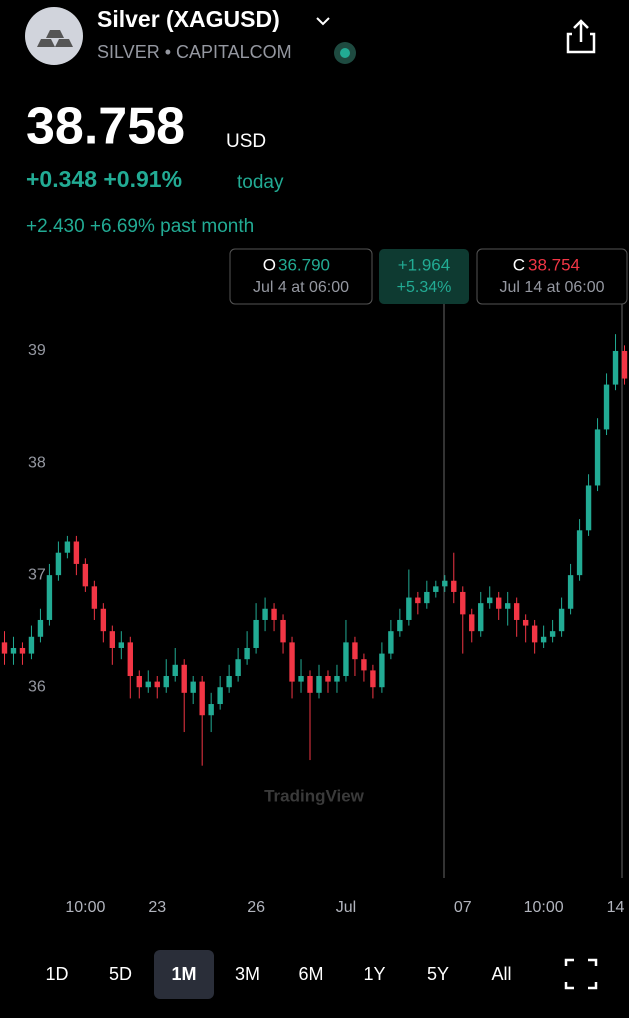 The width and height of the screenshot is (629, 1018). What do you see at coordinates (56, 974) in the screenshot?
I see `range-button: 1D` at bounding box center [56, 974].